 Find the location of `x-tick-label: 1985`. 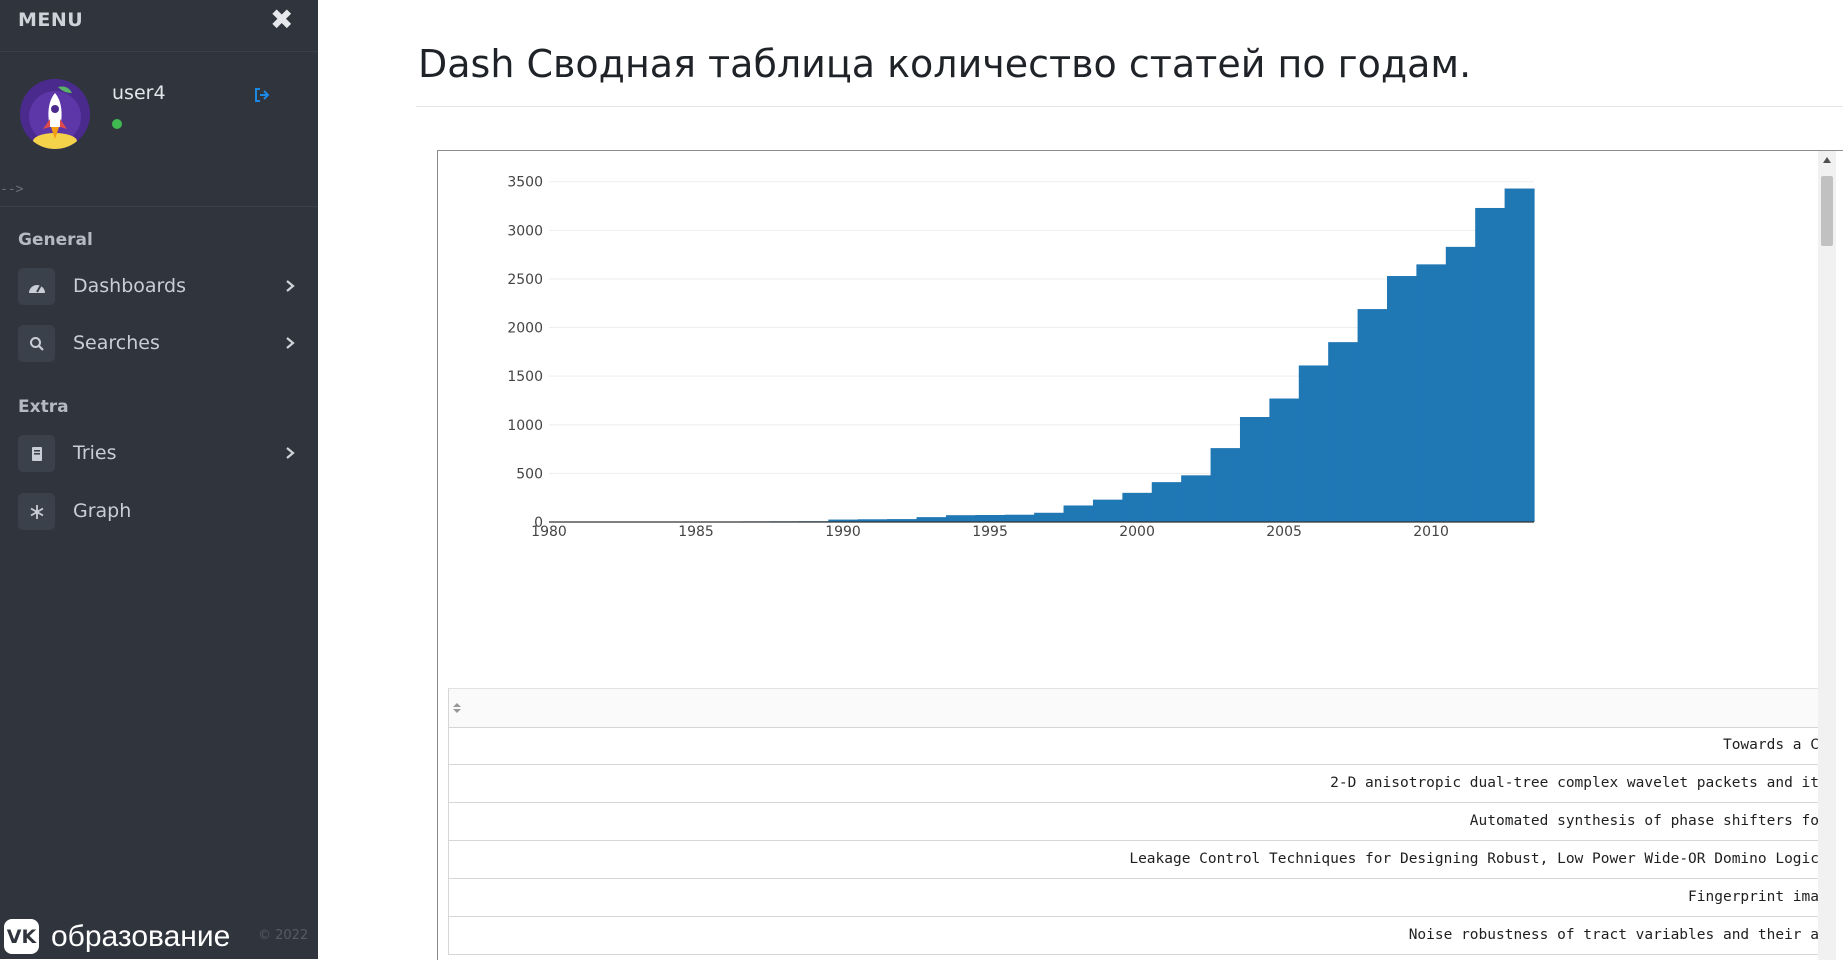

x-tick-label: 1985 is located at coordinates (696, 532).